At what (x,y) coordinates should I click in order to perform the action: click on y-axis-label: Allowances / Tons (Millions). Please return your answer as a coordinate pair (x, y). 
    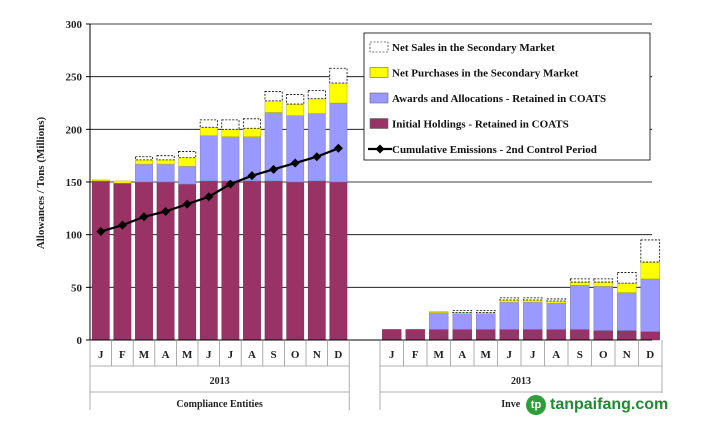
    Looking at the image, I should click on (41, 182).